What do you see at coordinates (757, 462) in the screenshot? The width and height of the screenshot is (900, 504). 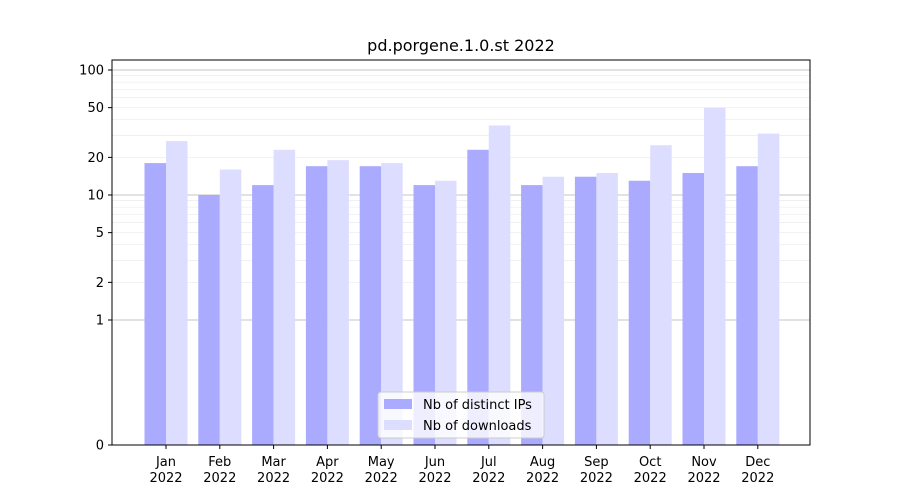 I see `x-tick-label-month: Dec` at bounding box center [757, 462].